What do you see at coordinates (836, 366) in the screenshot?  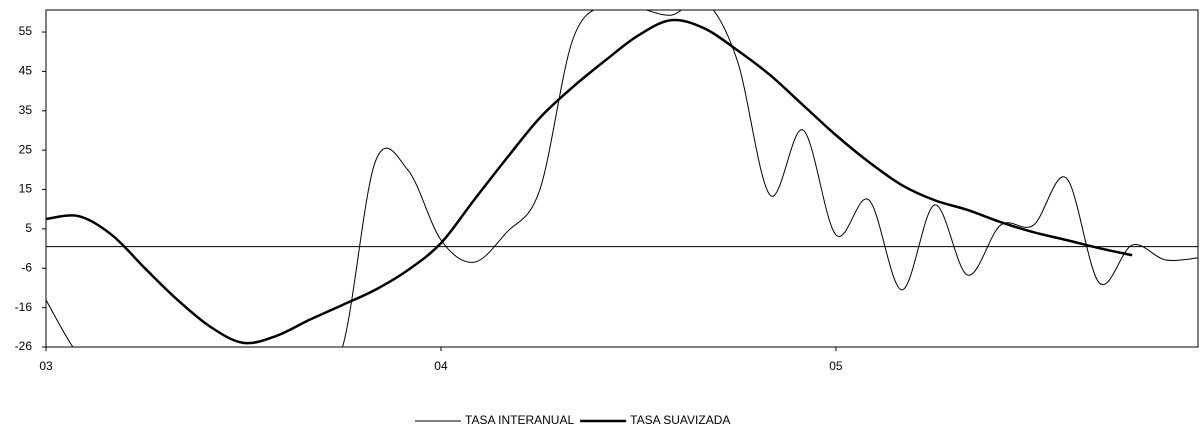 I see `x-tick-label: 05` at bounding box center [836, 366].